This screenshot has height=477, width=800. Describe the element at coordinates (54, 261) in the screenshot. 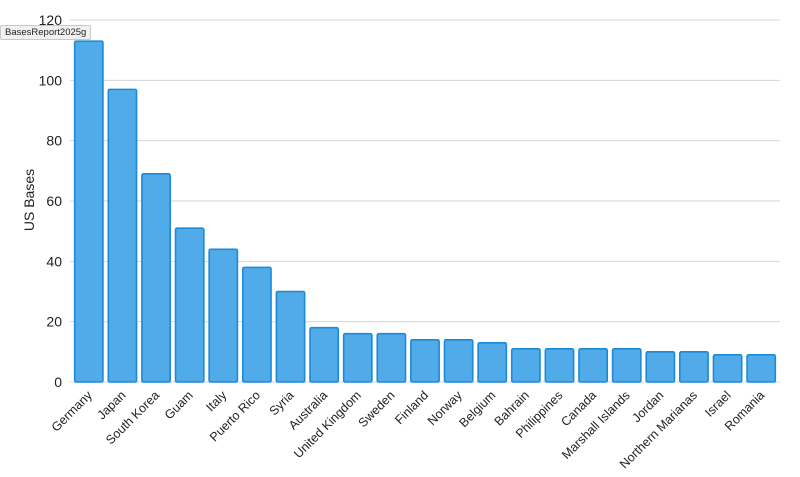

I see `y-tick-label: 40` at that location.